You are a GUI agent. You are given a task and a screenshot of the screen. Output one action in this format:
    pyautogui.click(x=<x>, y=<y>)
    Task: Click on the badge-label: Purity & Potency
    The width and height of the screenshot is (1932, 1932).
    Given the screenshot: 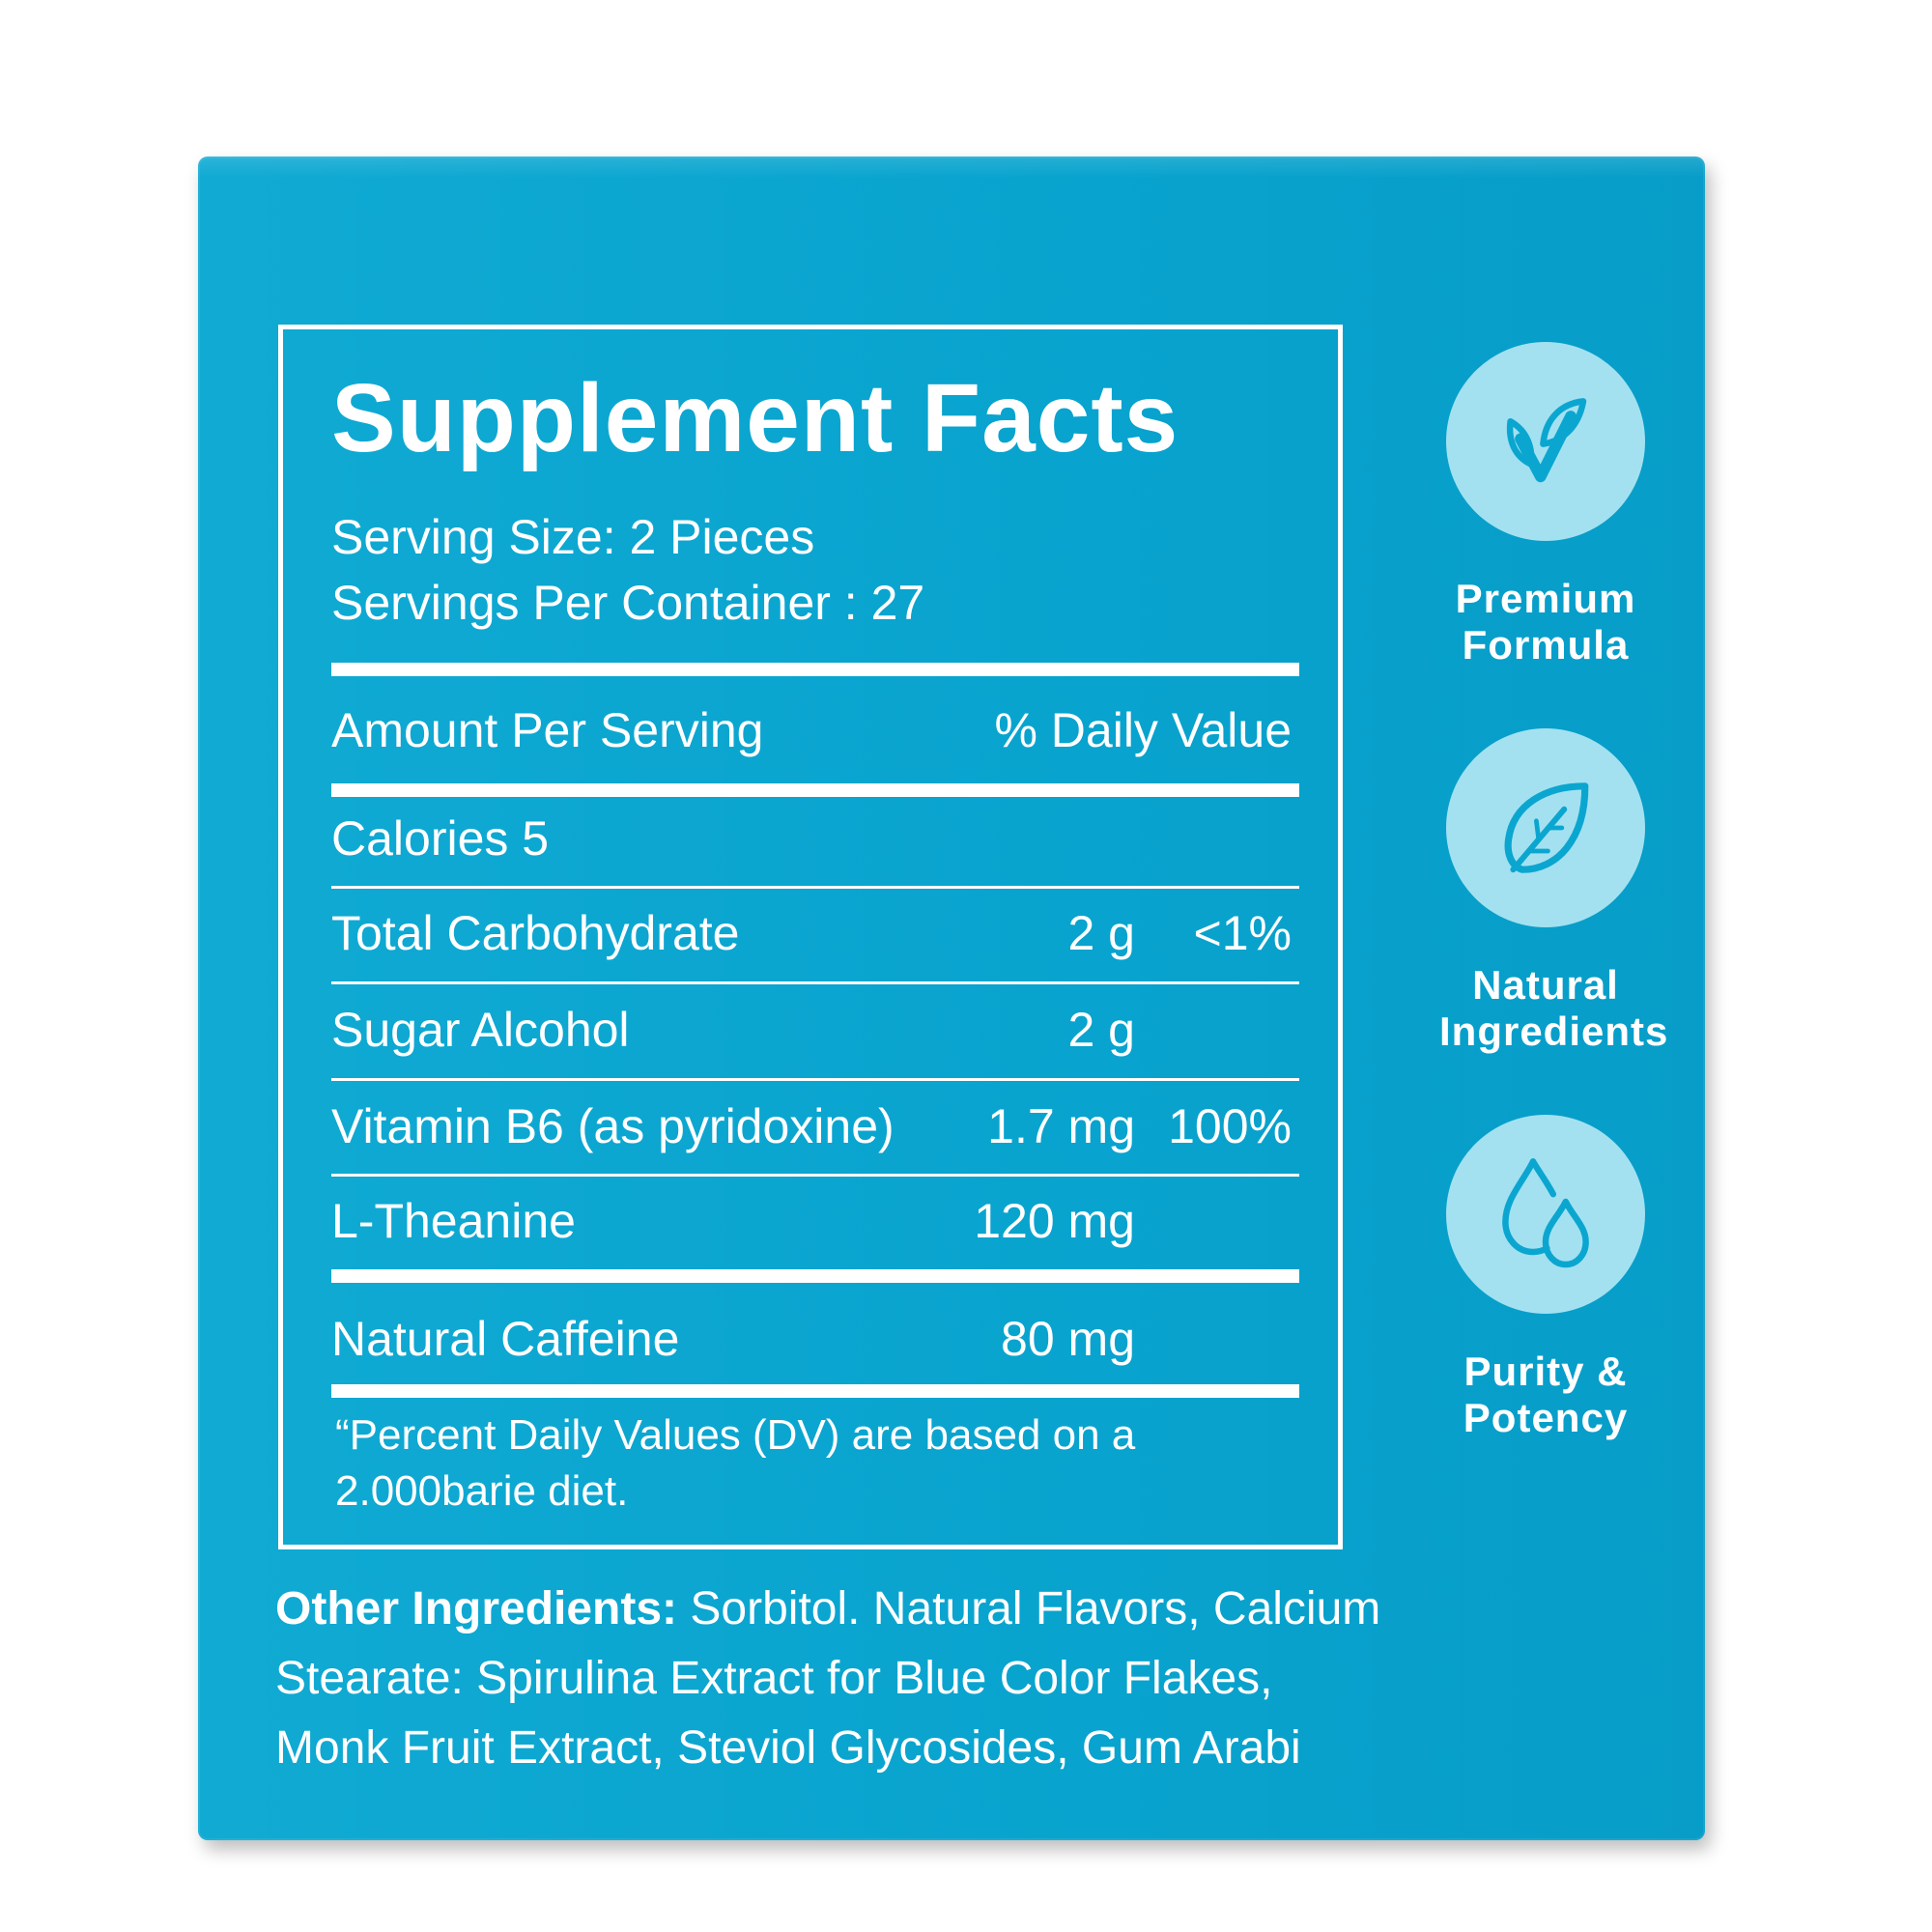 What is the action you would take?
    pyautogui.click(x=1545, y=1395)
    